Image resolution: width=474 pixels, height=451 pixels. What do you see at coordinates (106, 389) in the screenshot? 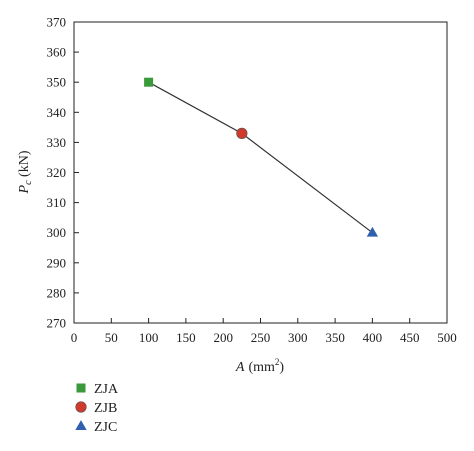
I see `legend-label-zja: ZJA` at bounding box center [106, 389].